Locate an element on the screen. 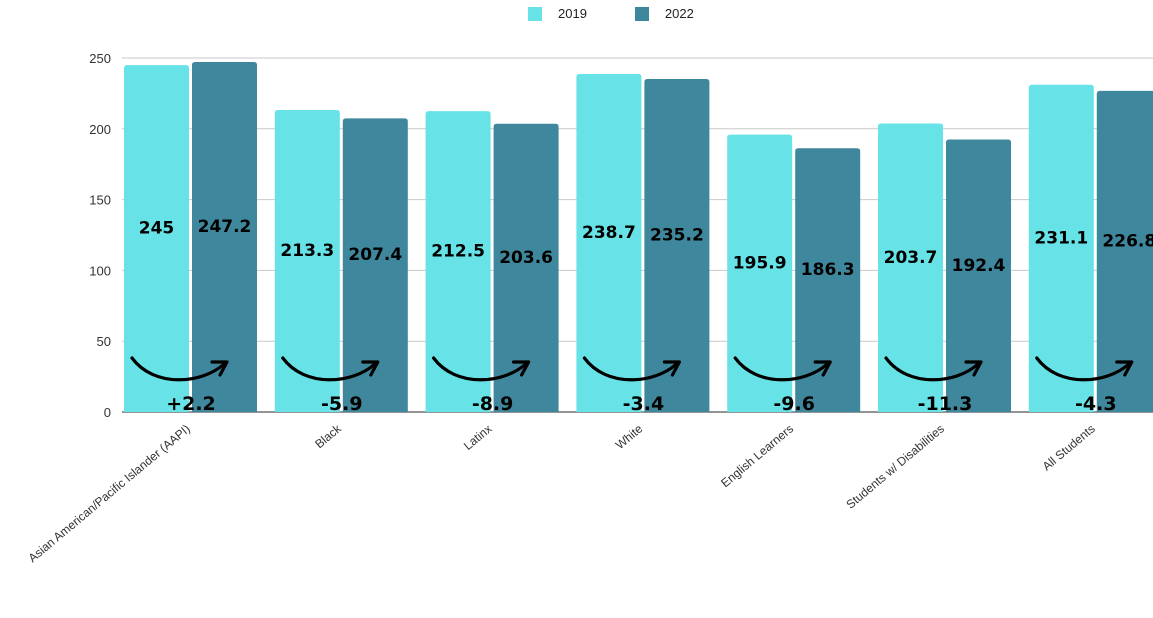  data-label-2019: 195.9 is located at coordinates (760, 263).